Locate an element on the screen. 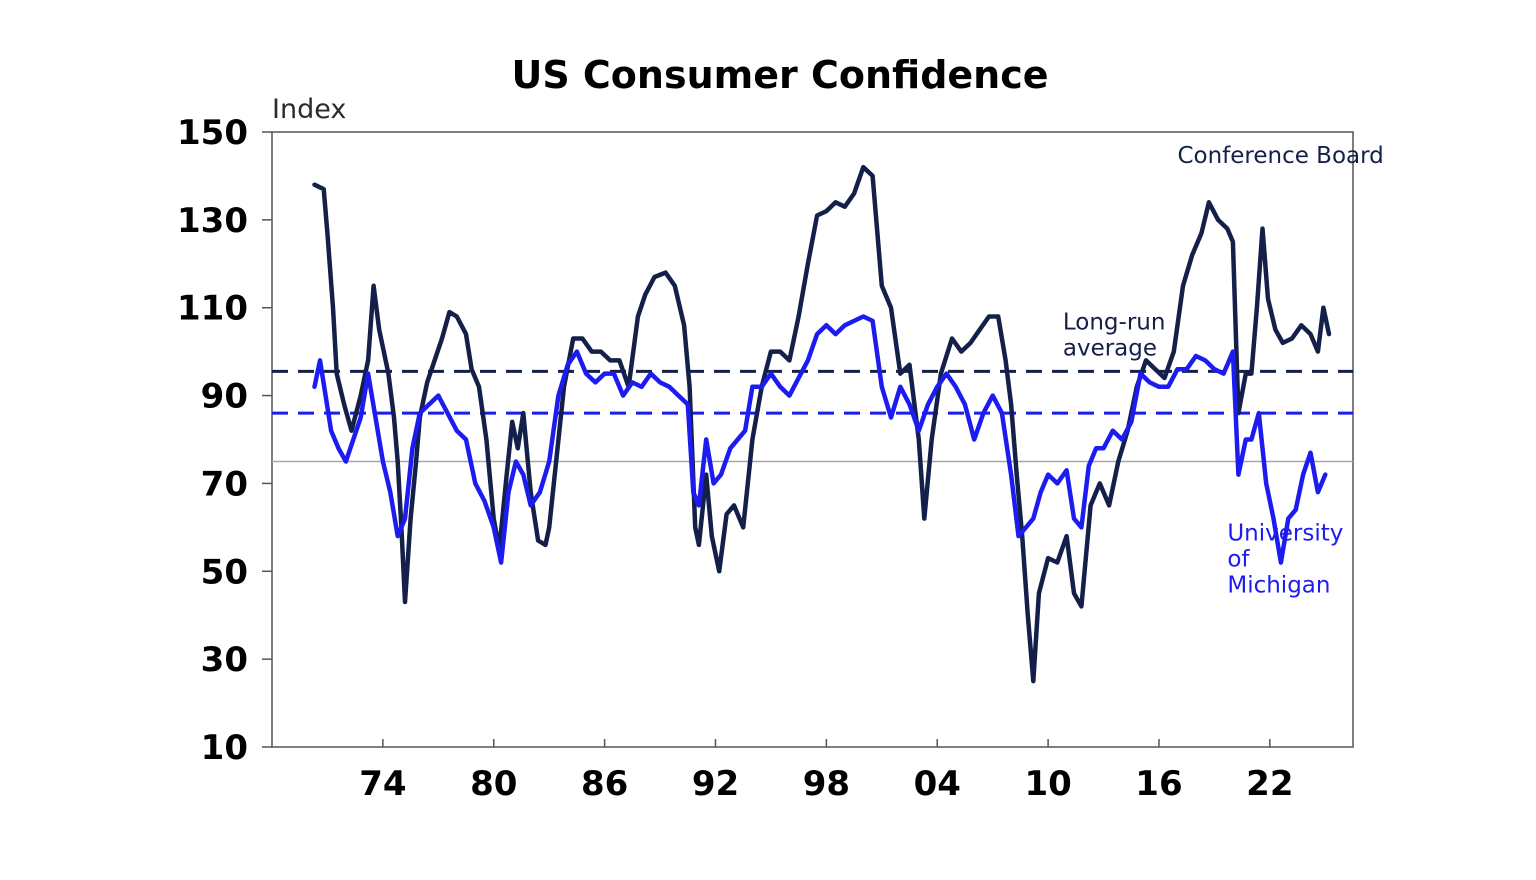  annotation-2-line-1: of is located at coordinates (1238, 560).